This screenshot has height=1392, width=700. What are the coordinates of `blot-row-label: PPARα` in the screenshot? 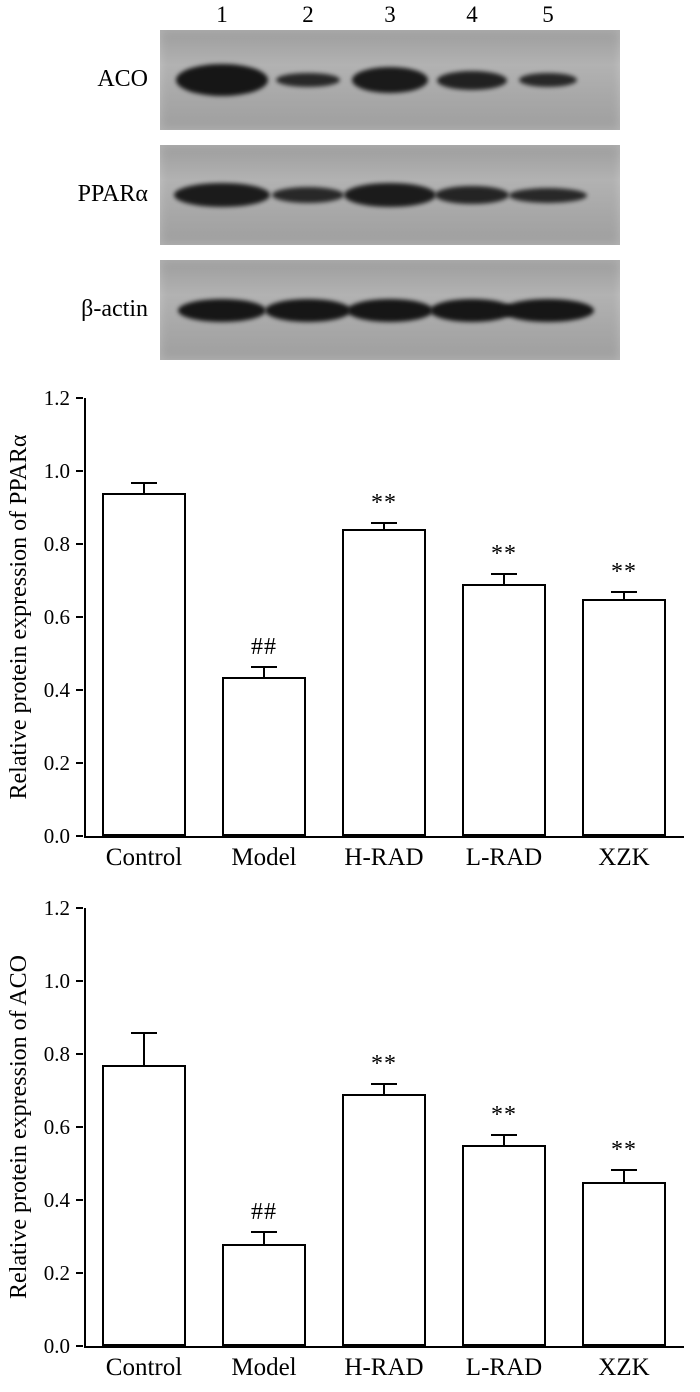 It's located at (112, 194).